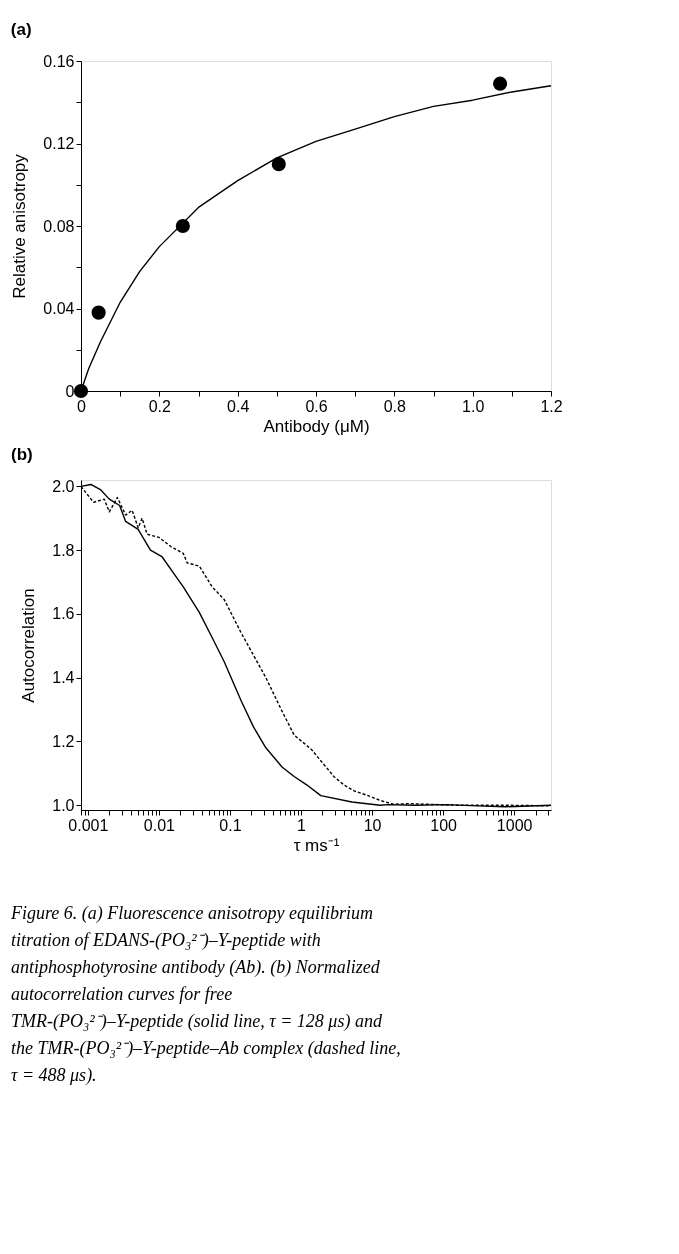 This screenshot has height=1254, width=679. What do you see at coordinates (20, 226) in the screenshot?
I see `y-axis-title: Relative anisotropy` at bounding box center [20, 226].